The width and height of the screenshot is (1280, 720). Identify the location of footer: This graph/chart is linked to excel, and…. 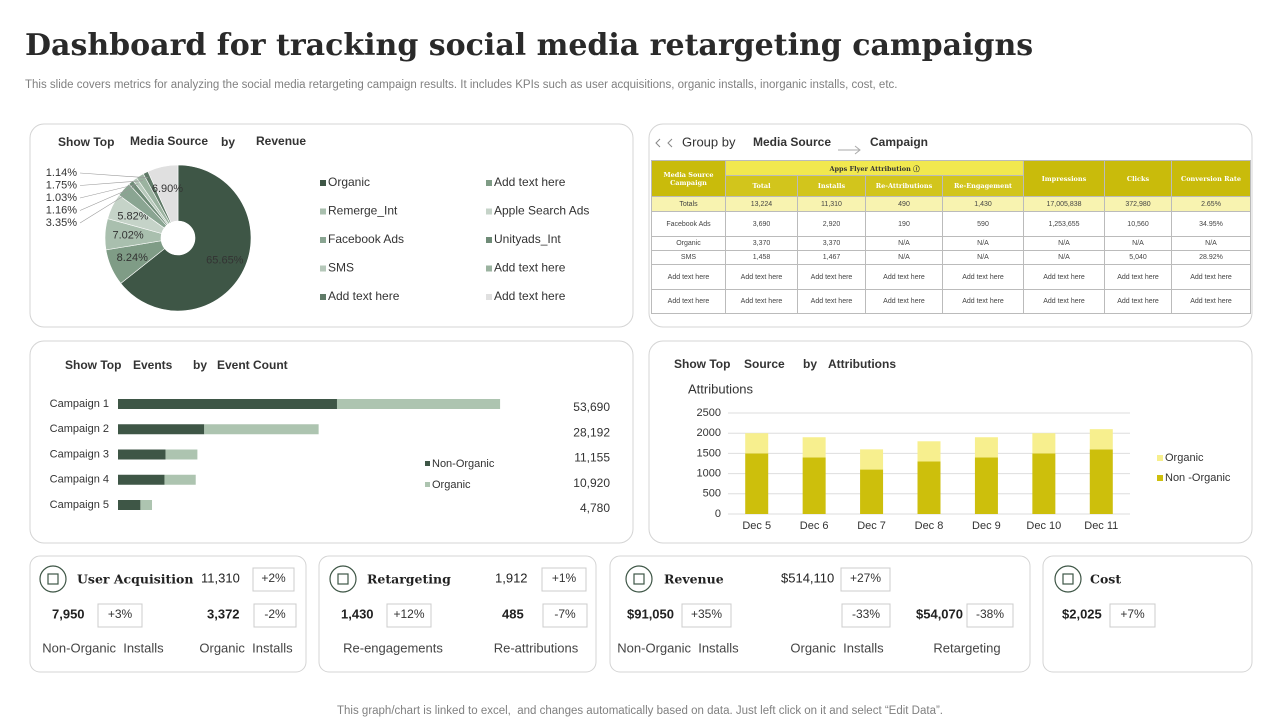
(640, 711).